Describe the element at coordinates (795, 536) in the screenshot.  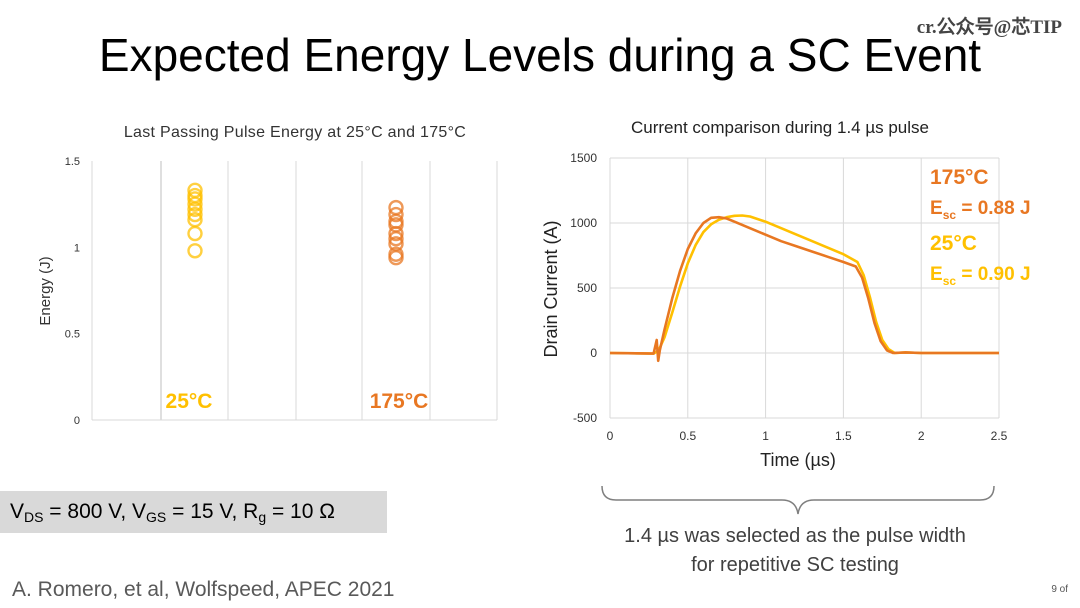
I see `note-line-1: 1.4 µs was selected as the pulse width` at that location.